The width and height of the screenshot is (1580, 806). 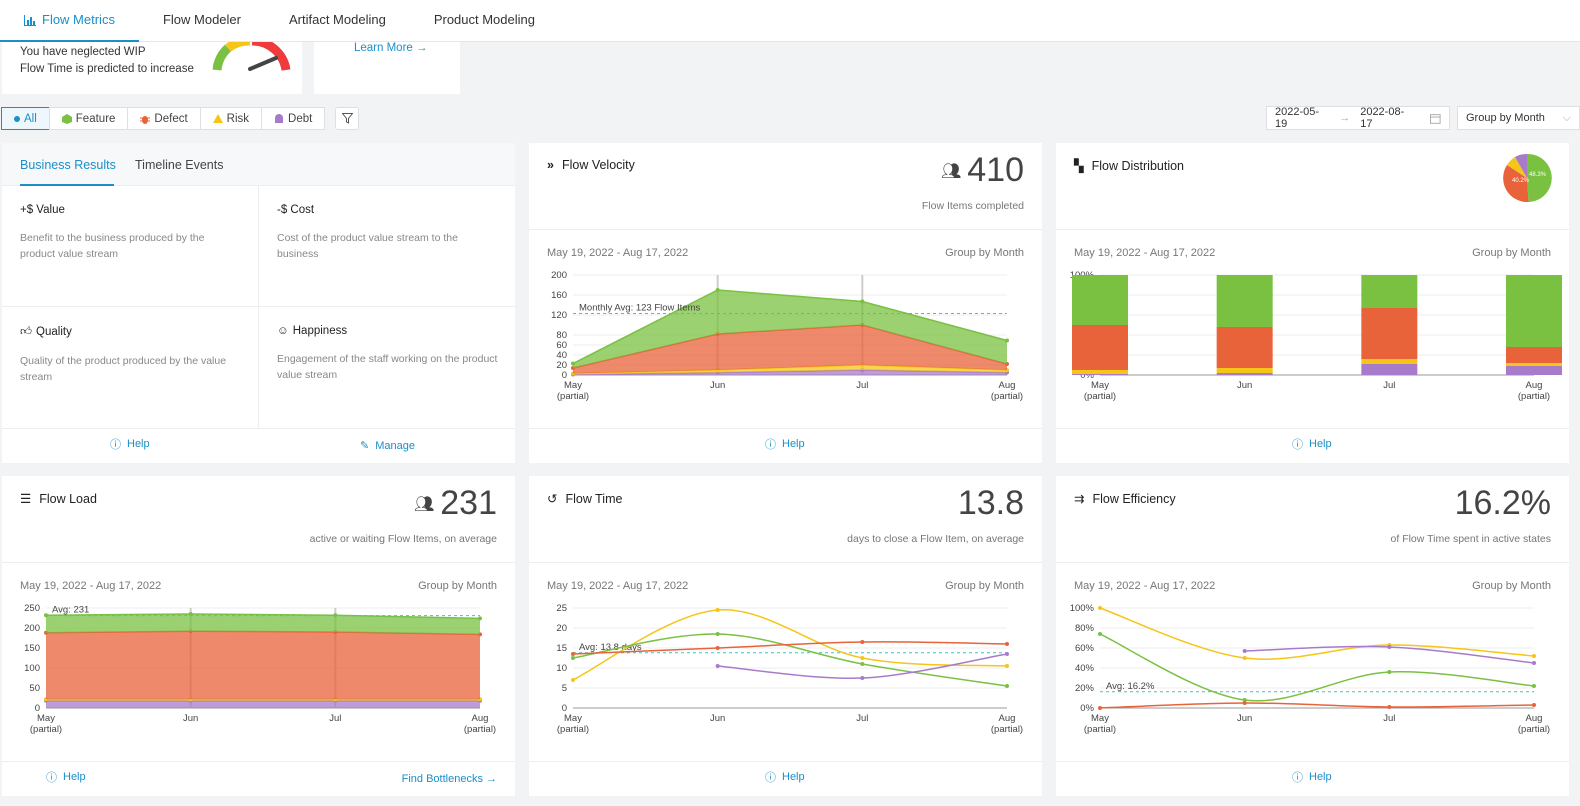 I want to click on load-value-wrap: 👥︎ 231, so click(x=455, y=503).